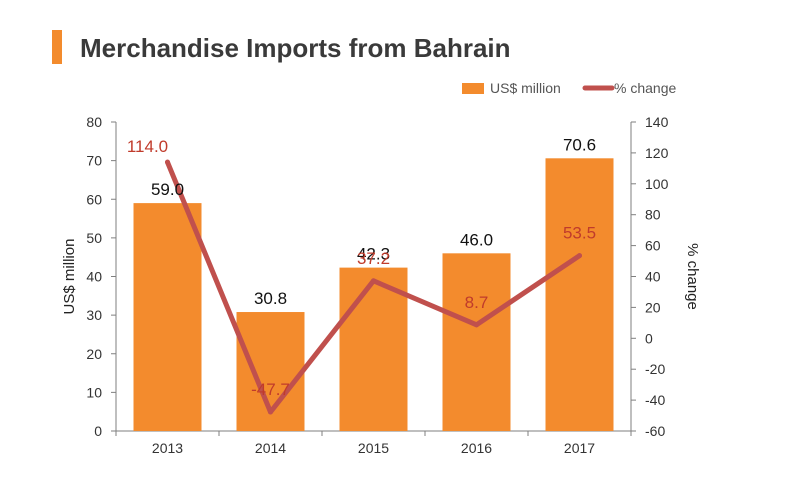 This screenshot has height=500, width=800. What do you see at coordinates (569, 88) in the screenshot?
I see `legend: US$ million % change` at bounding box center [569, 88].